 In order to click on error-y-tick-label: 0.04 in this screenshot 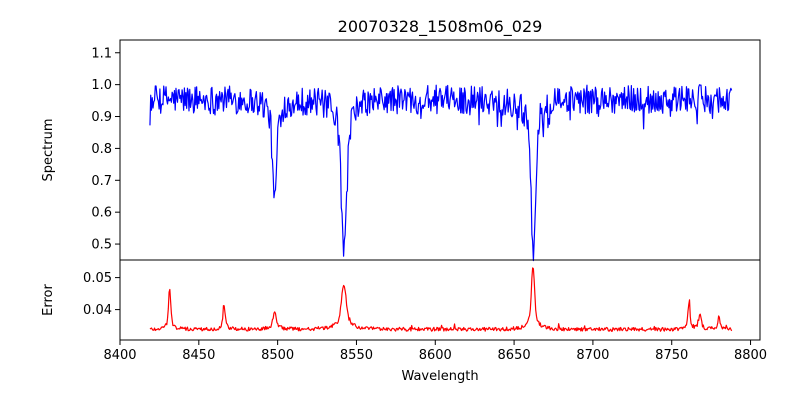, I will do `click(97, 310)`.